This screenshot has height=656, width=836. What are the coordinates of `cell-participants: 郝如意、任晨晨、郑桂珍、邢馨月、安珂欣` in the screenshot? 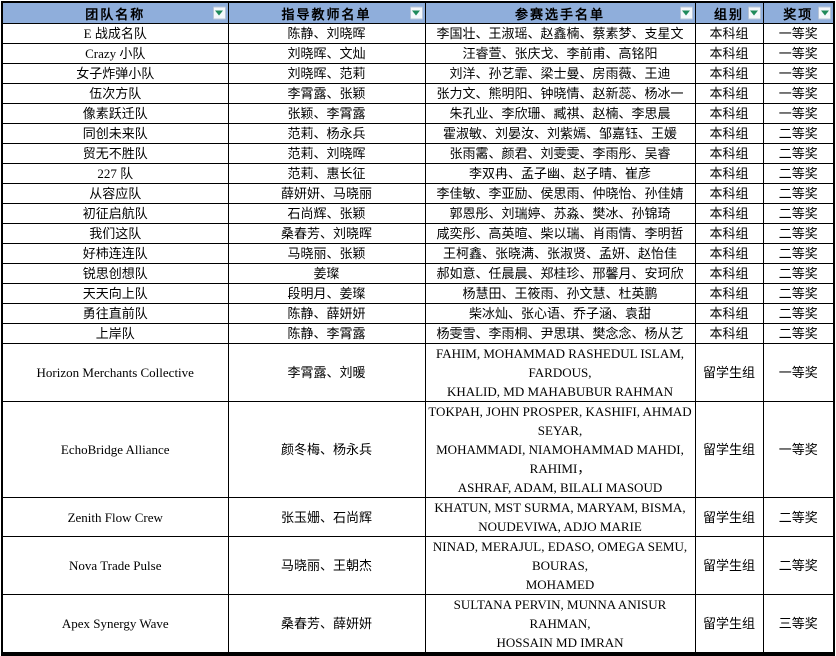 It's located at (560, 273).